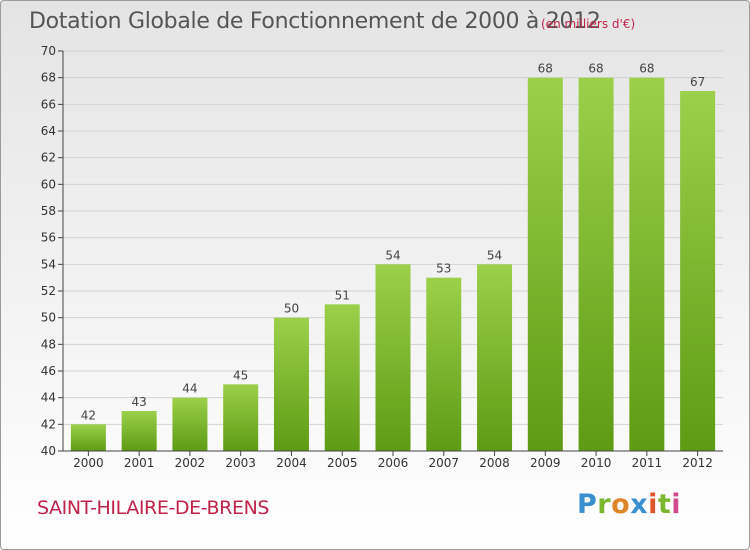 Image resolution: width=750 pixels, height=550 pixels. I want to click on data-label: 53, so click(443, 269).